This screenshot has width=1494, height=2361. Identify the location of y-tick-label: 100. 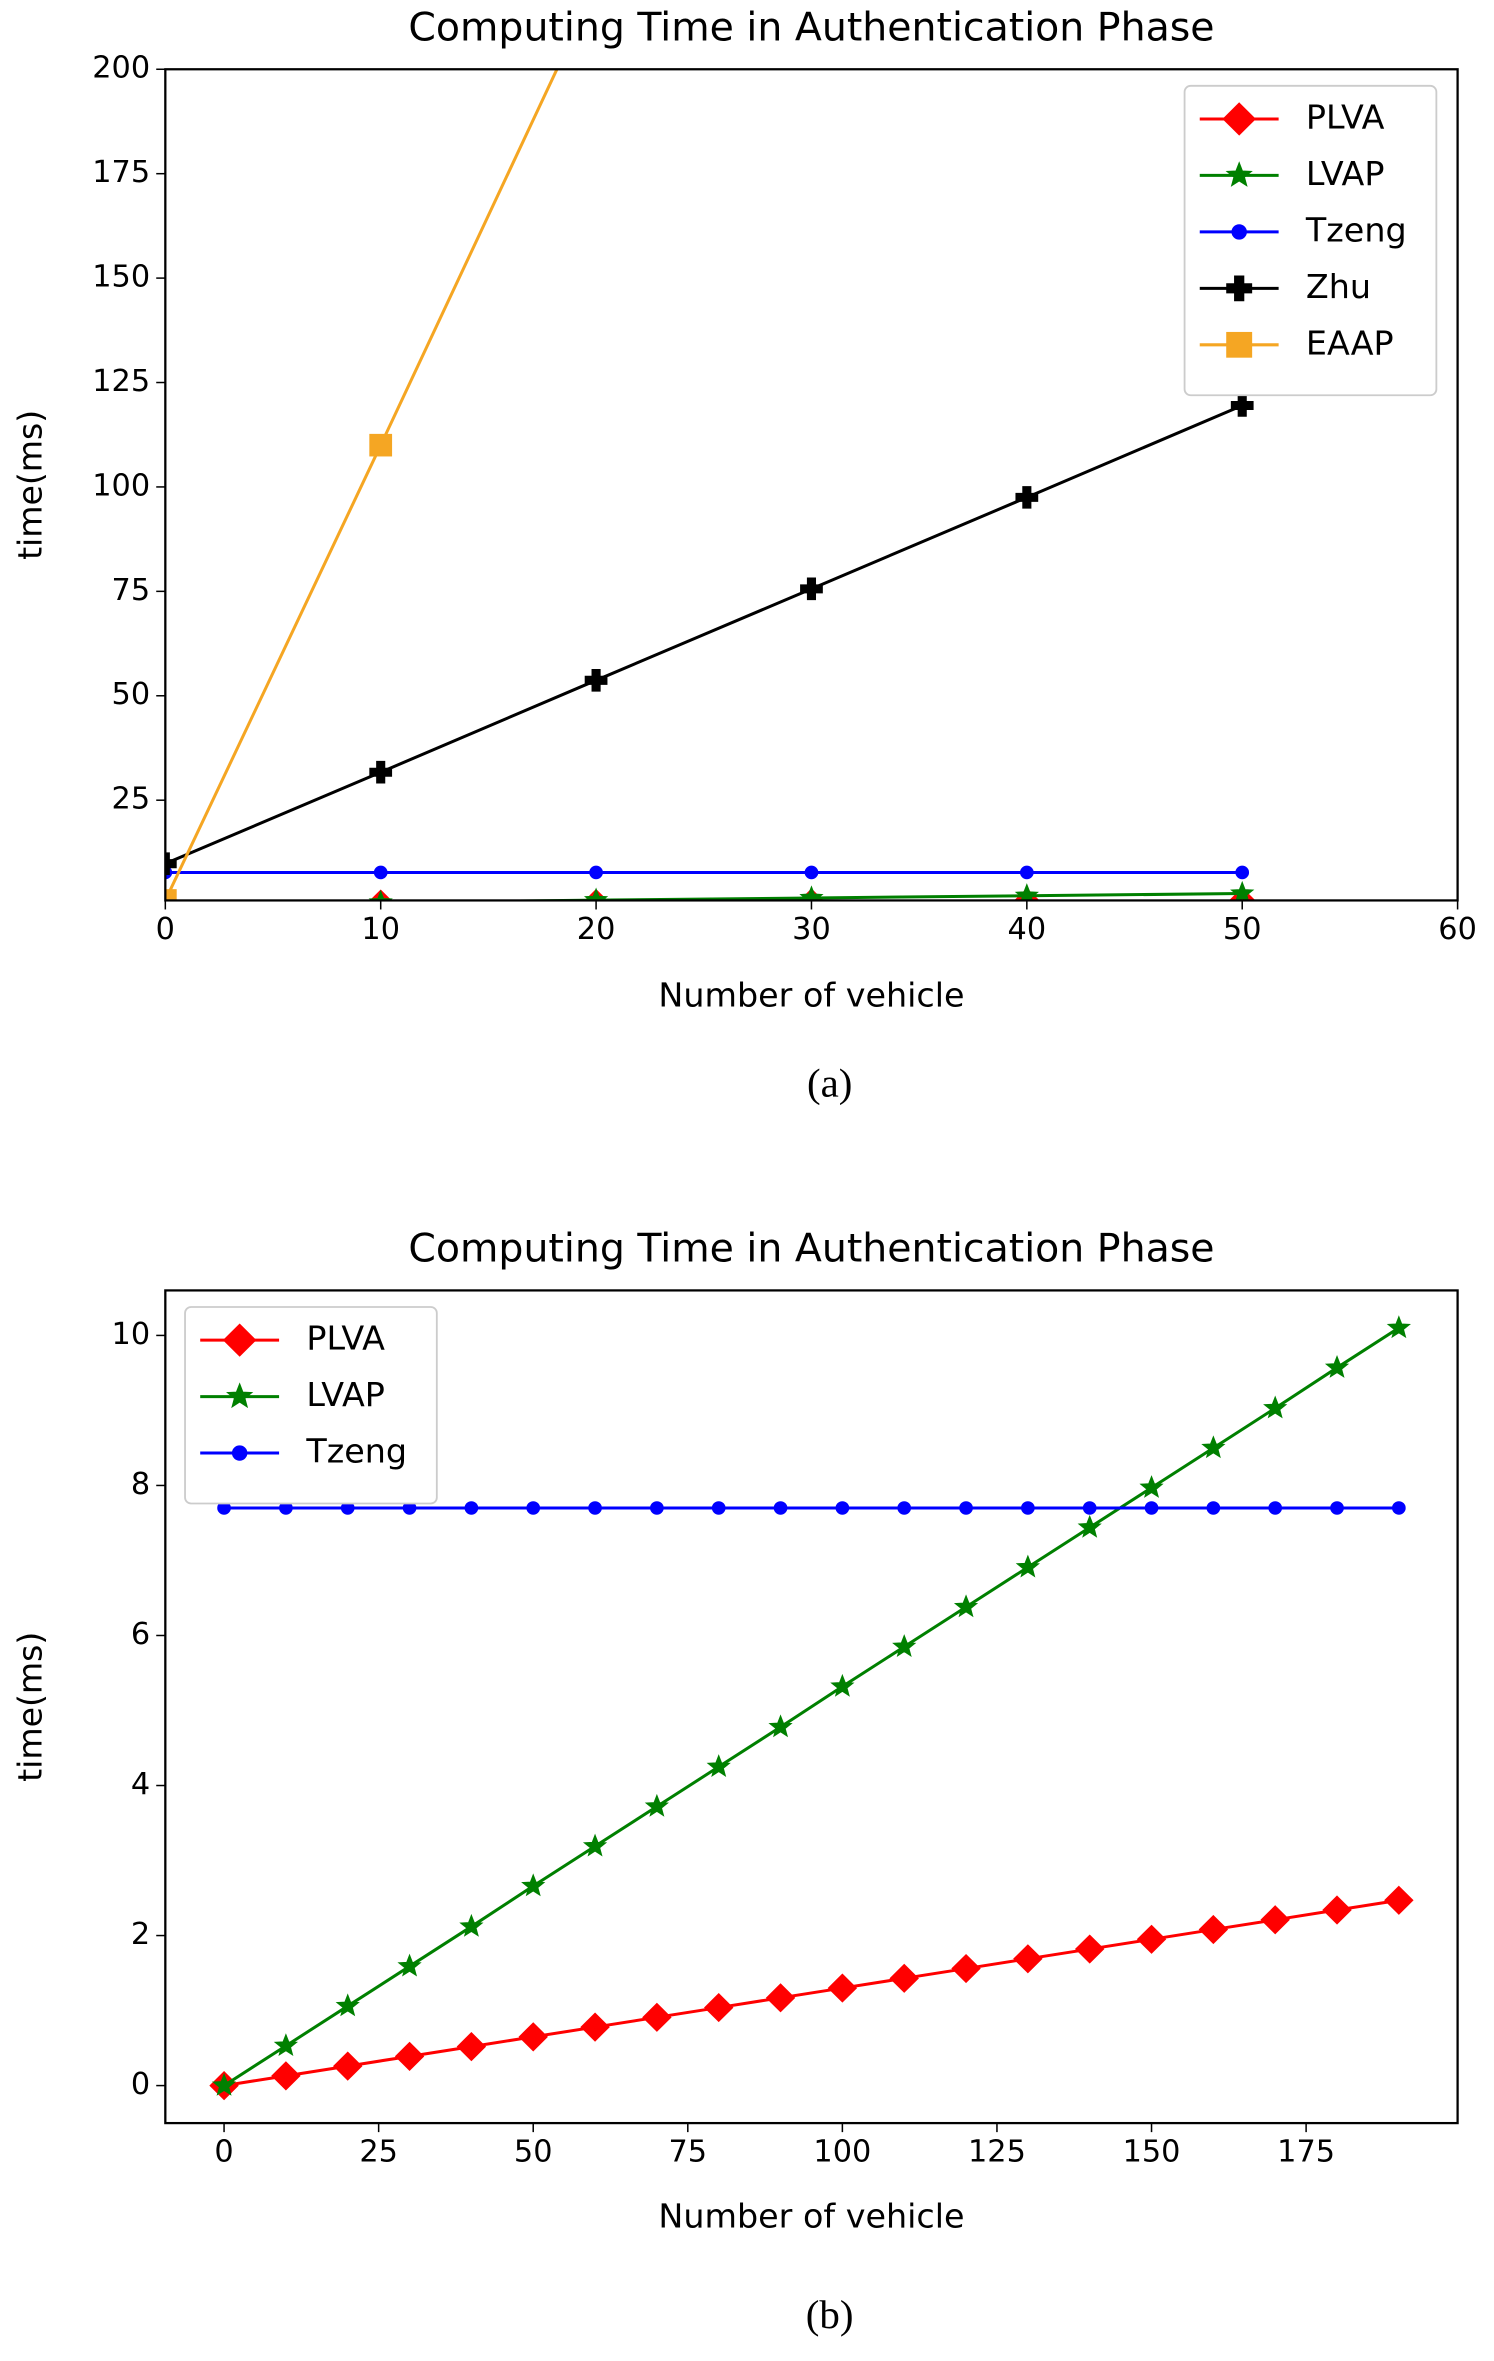
(121, 486).